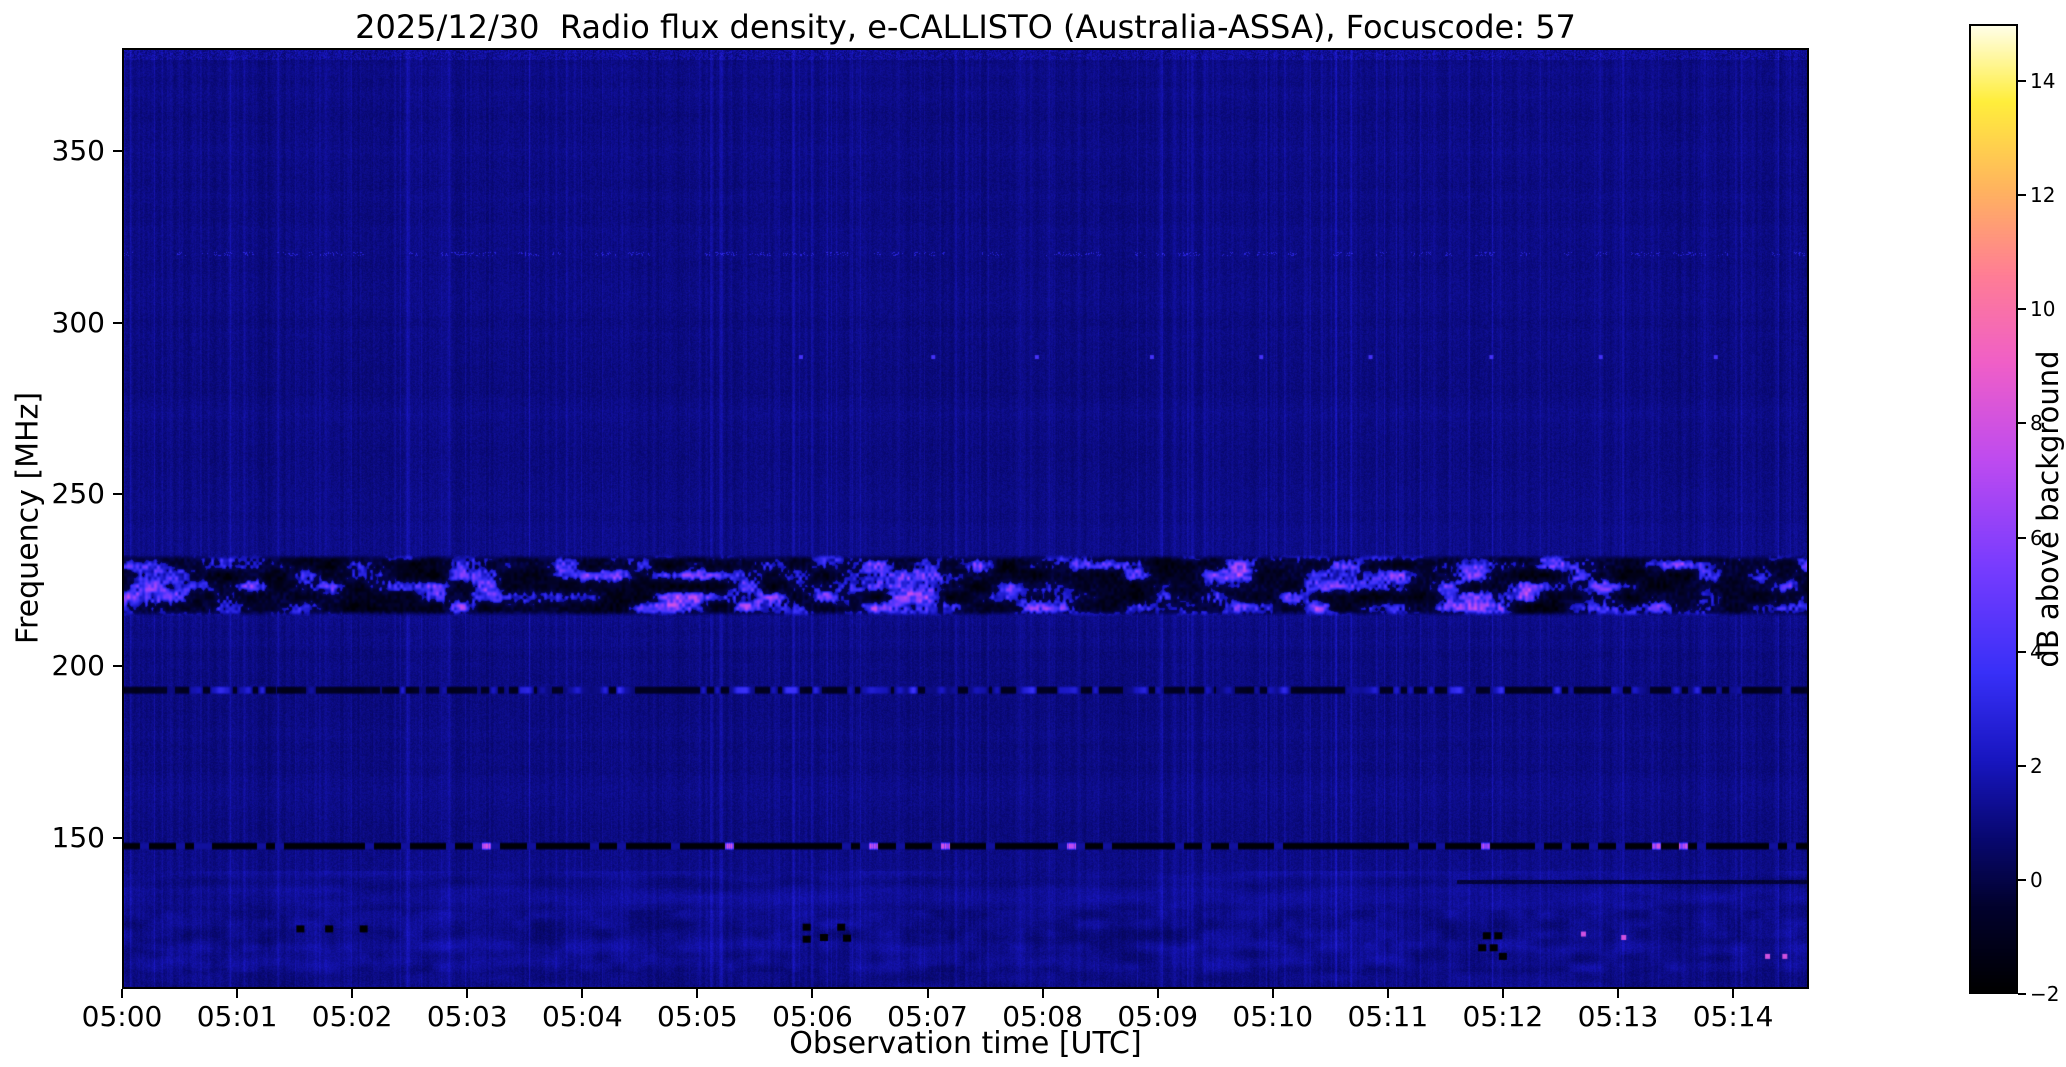 The width and height of the screenshot is (2066, 1067). Describe the element at coordinates (78, 322) in the screenshot. I see `y-tick-label: 300` at that location.